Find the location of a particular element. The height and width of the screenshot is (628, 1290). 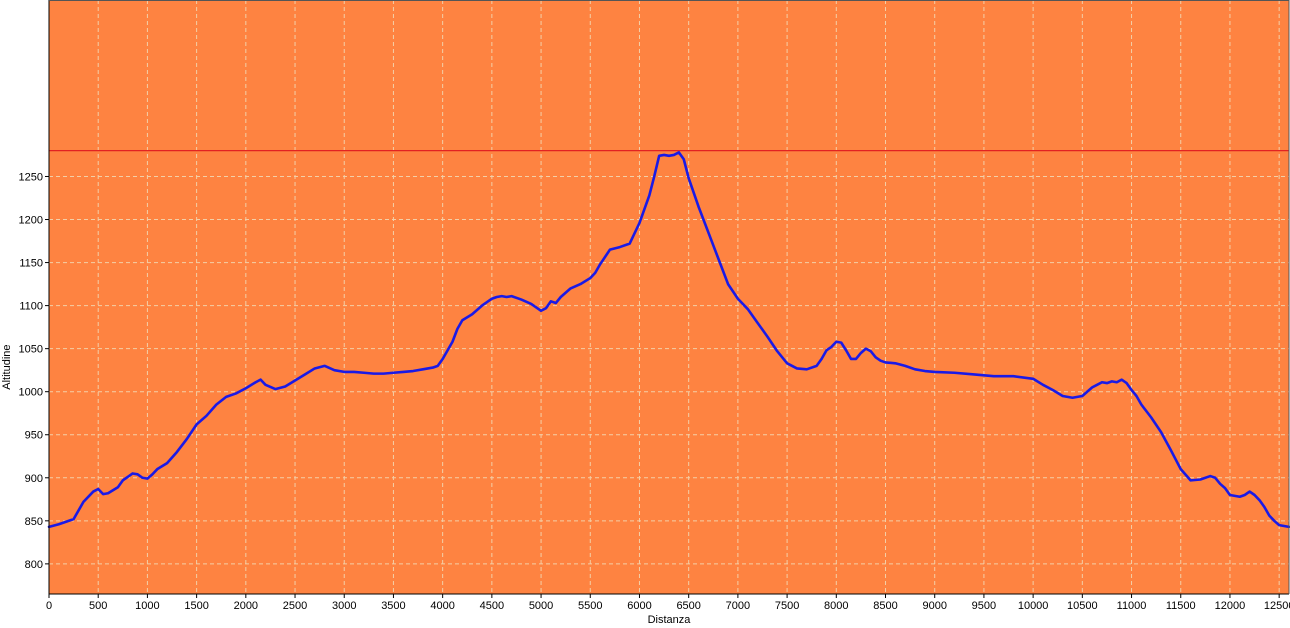

y-tick-label: 1250 is located at coordinates (31, 177).